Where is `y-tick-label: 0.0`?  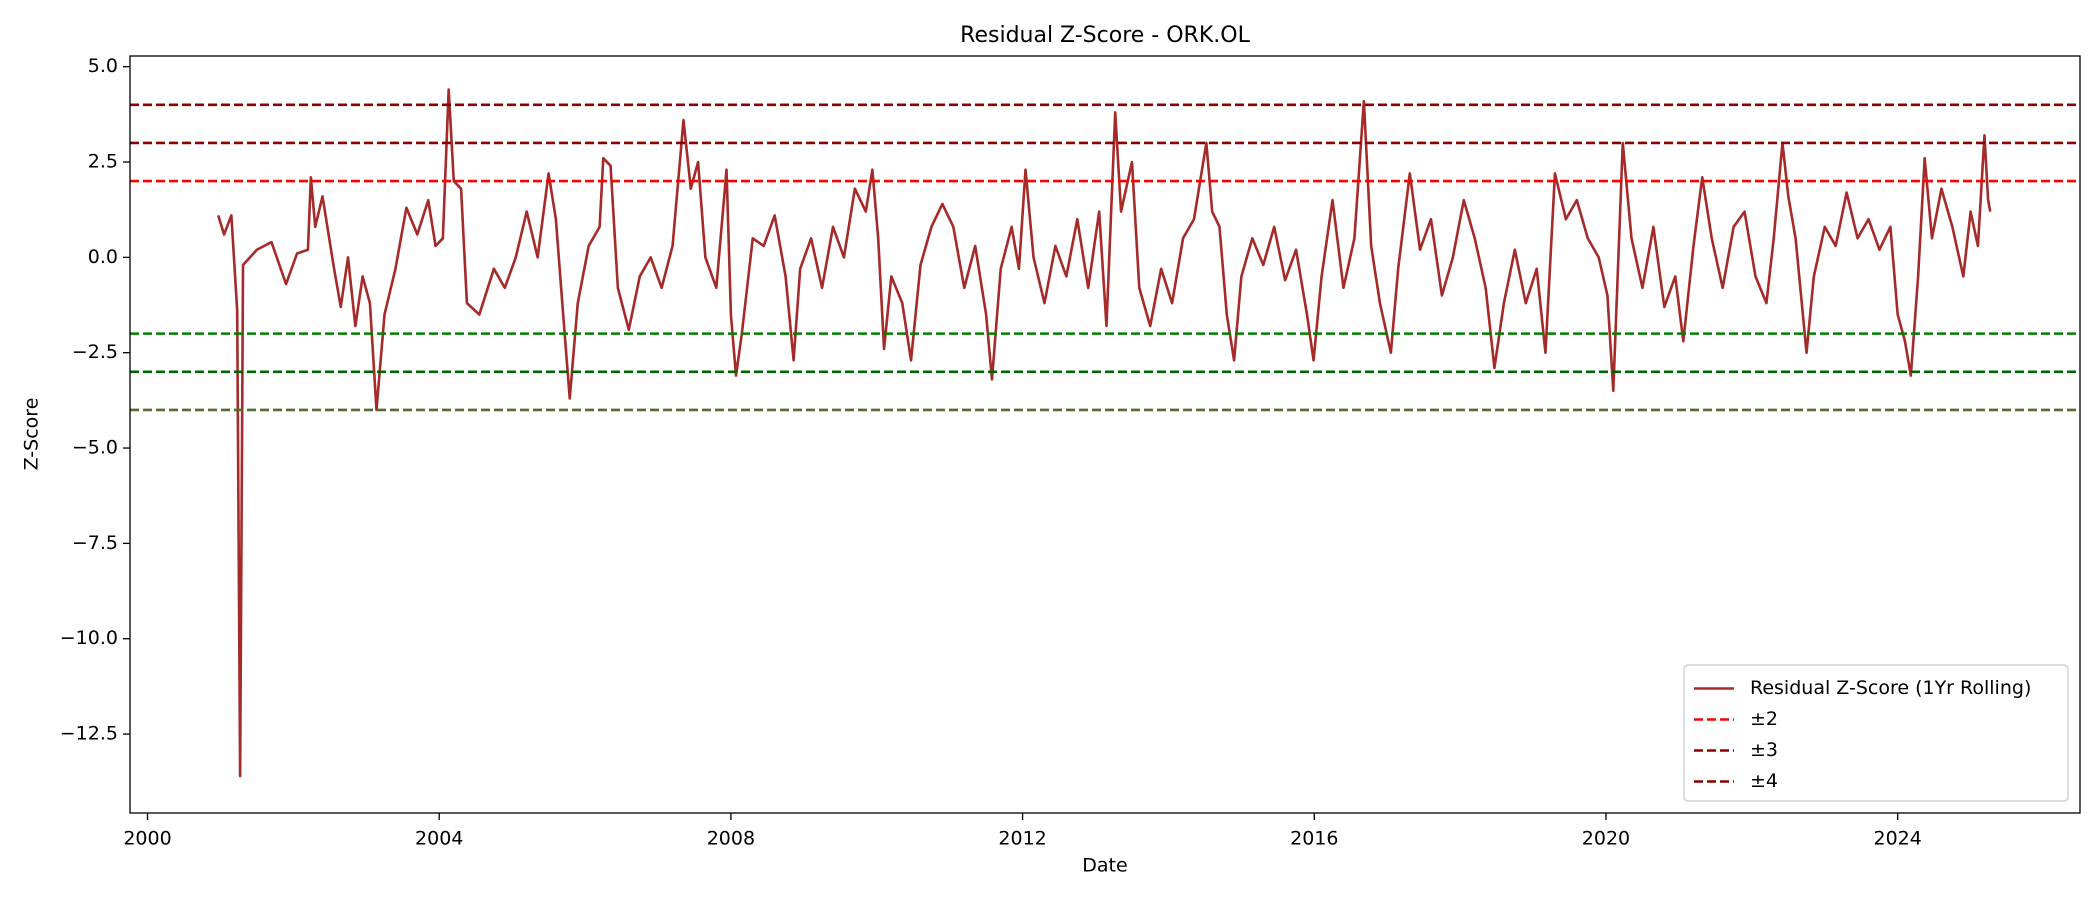
y-tick-label: 0.0 is located at coordinates (103, 257).